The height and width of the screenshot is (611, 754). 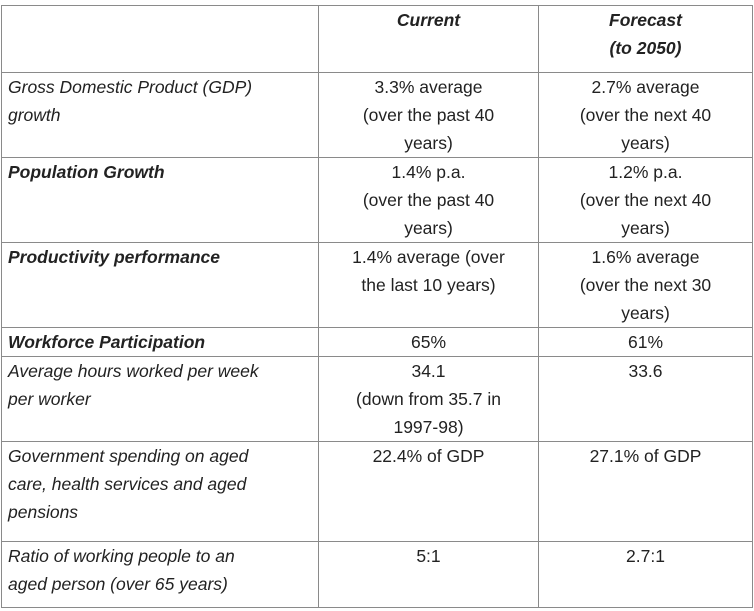 I want to click on header-forecast: Forecast (to 2050), so click(x=645, y=39).